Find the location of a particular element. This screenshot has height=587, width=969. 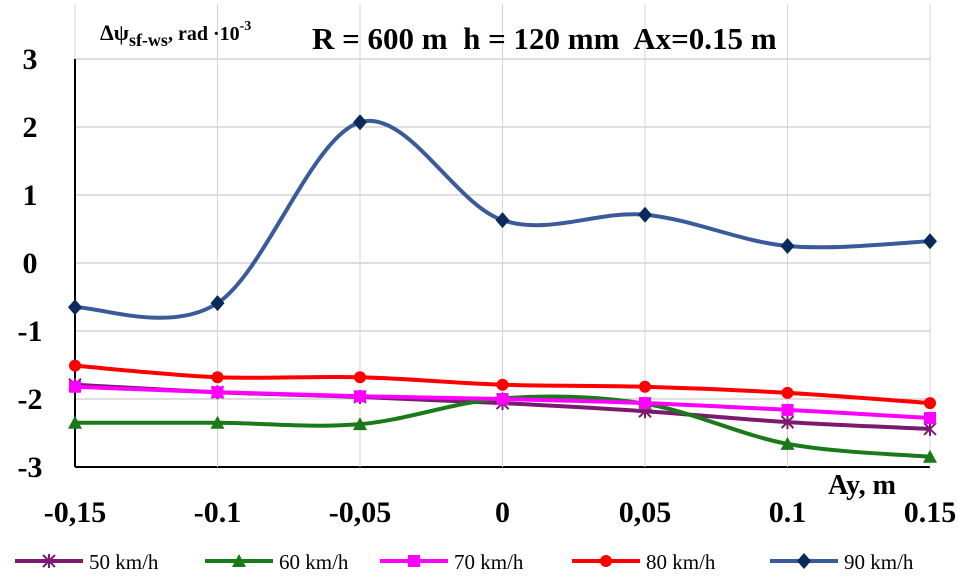

x-tick-label: 0.1 is located at coordinates (788, 512).